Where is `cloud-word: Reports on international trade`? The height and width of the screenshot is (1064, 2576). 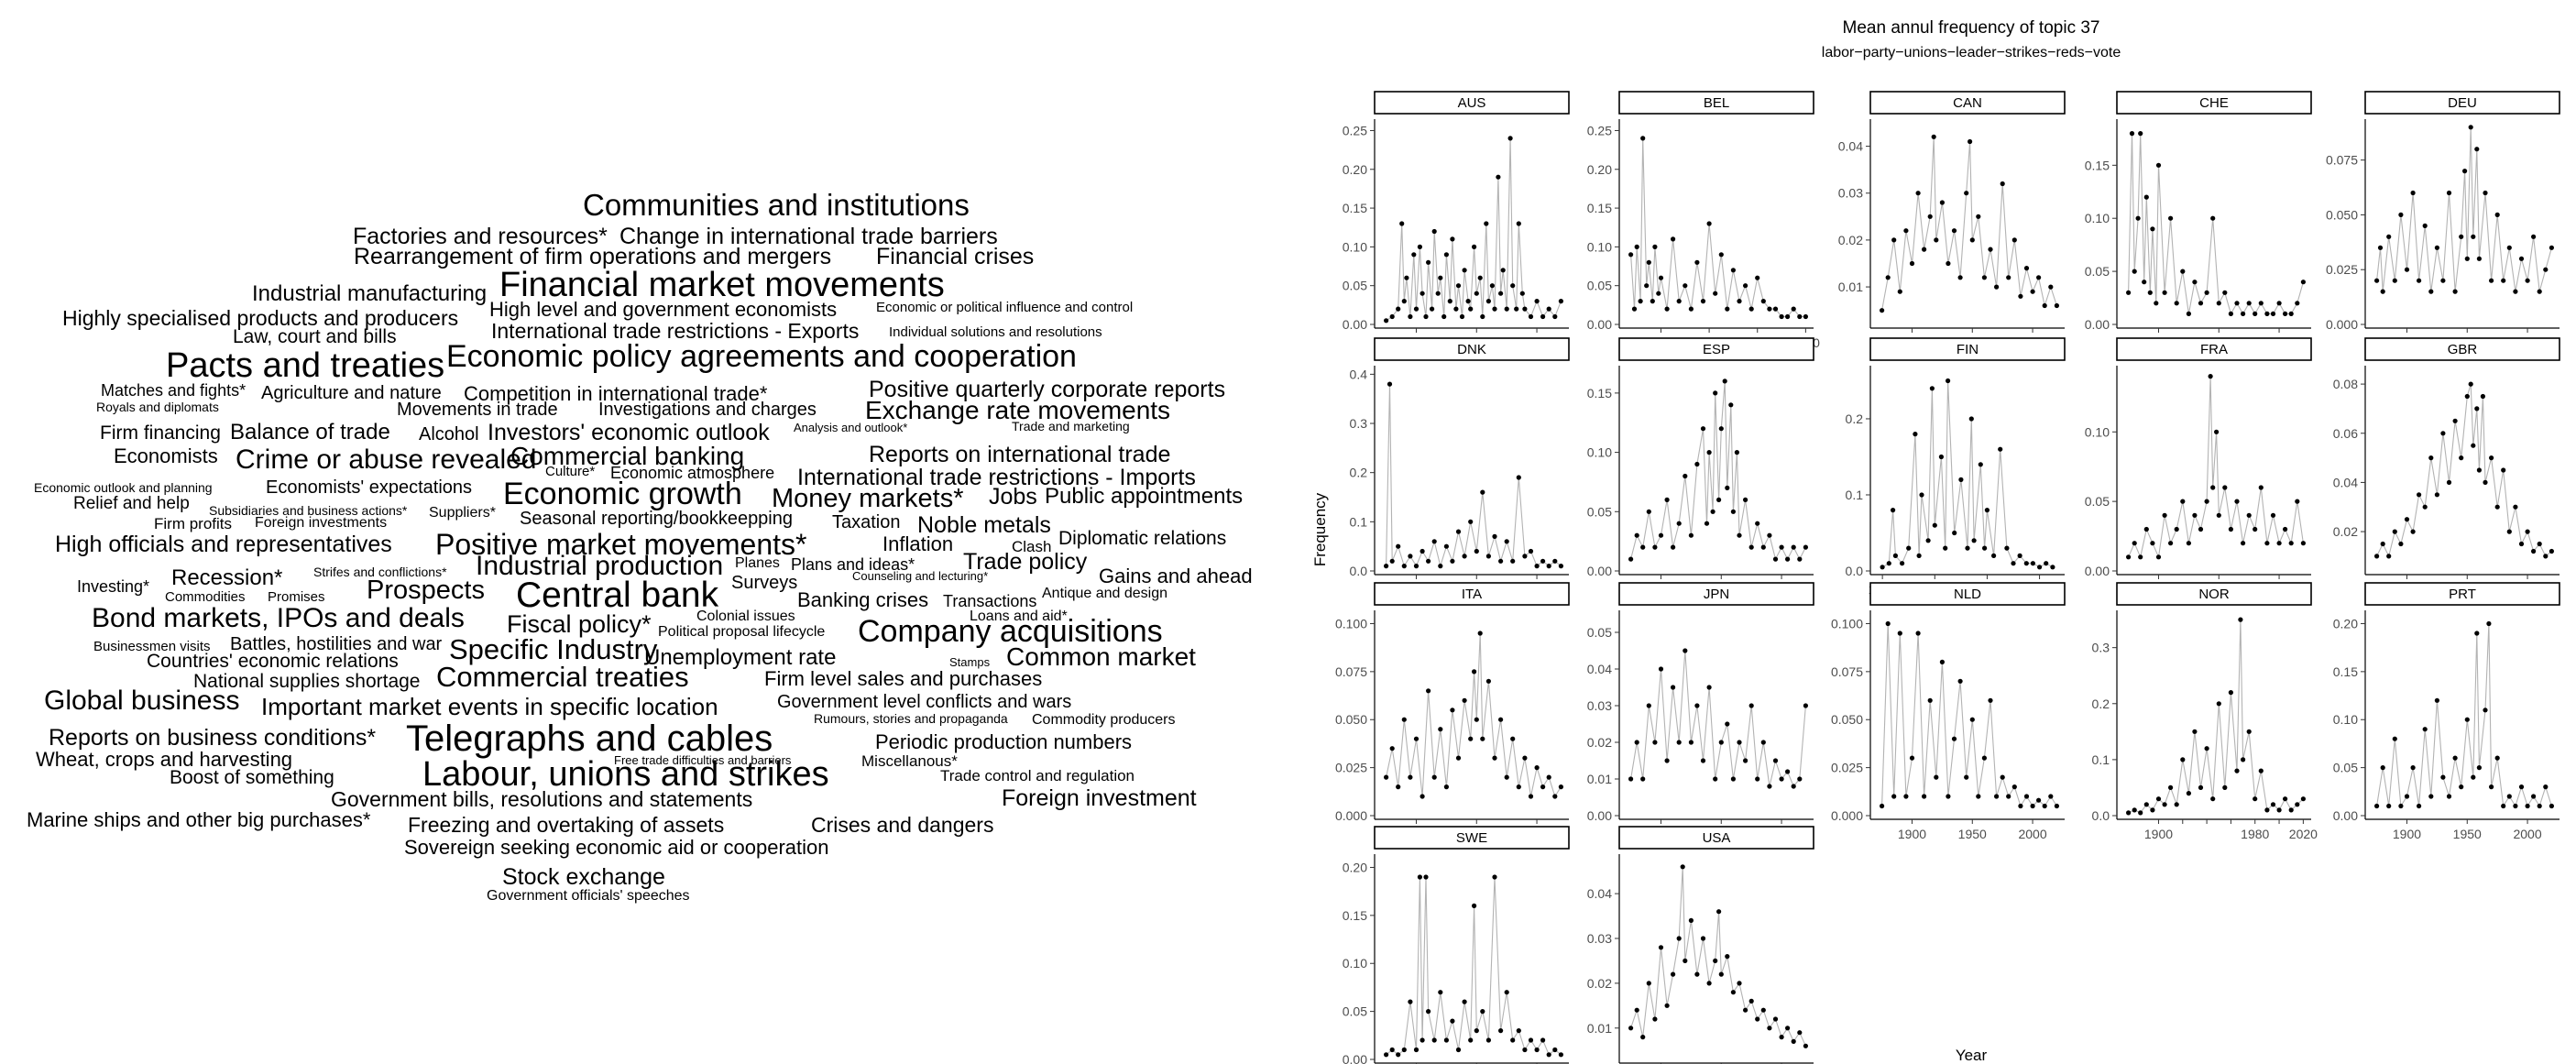 cloud-word: Reports on international trade is located at coordinates (1020, 454).